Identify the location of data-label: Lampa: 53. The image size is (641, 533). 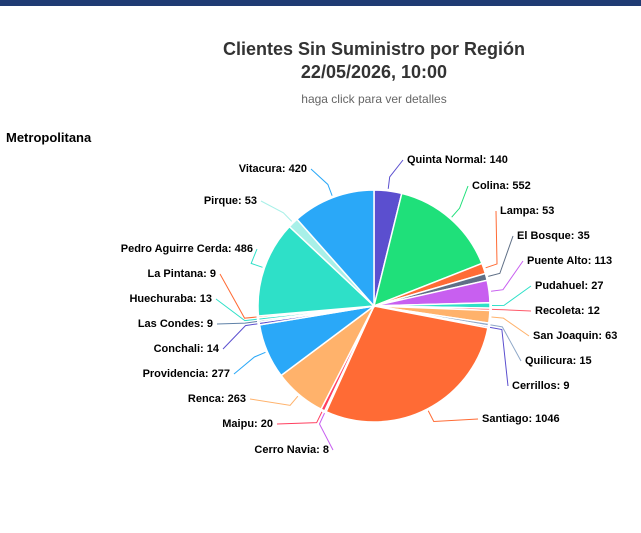
(527, 211).